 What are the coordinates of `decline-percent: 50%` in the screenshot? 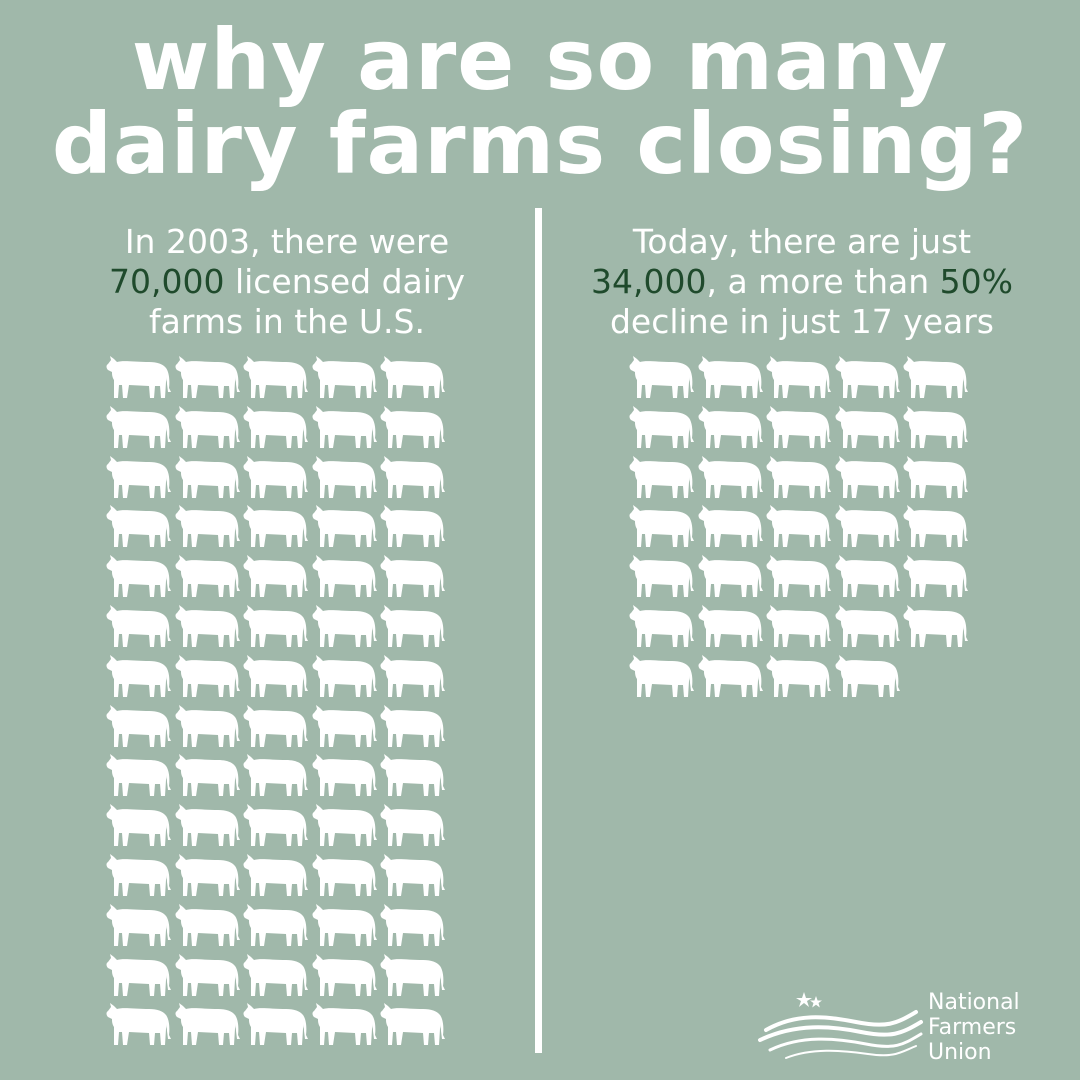 It's located at (976, 281).